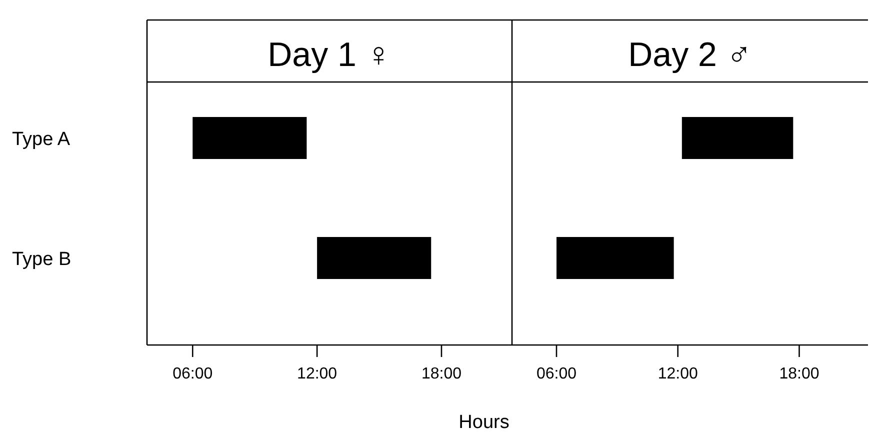 Image resolution: width=870 pixels, height=440 pixels. I want to click on y-tick-label: Type A, so click(41, 139).